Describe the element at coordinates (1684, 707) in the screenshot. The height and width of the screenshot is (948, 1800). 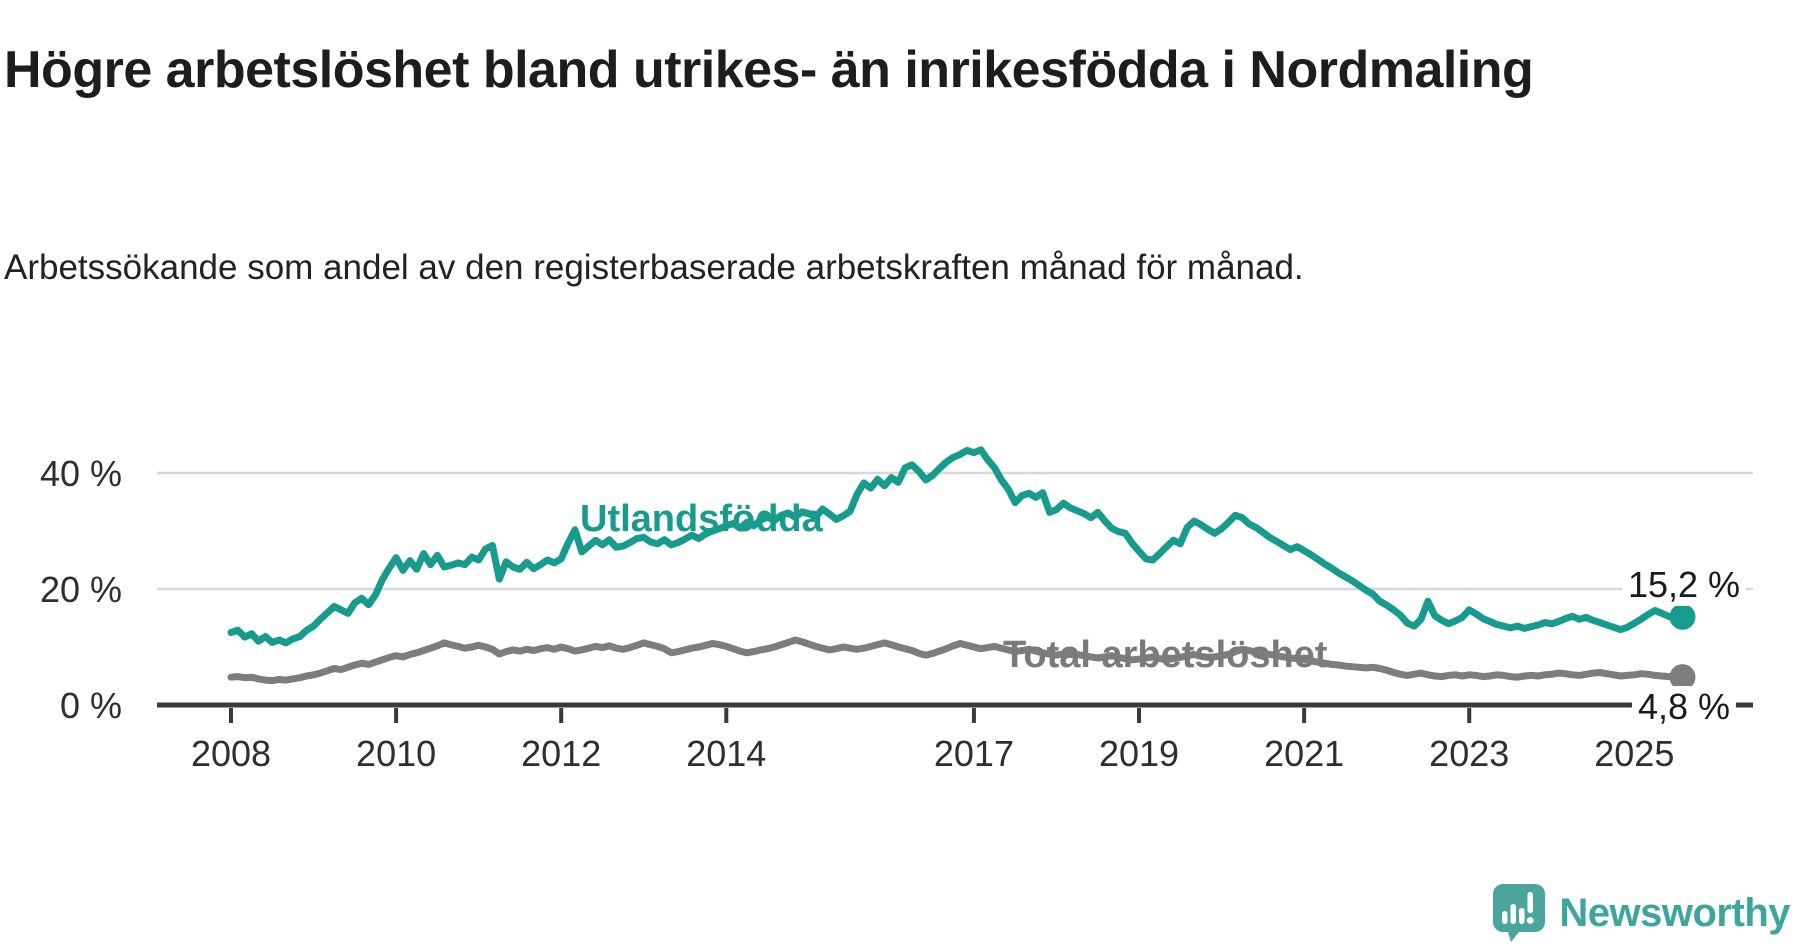
I see `end-value-label-total: 4,8 %` at that location.